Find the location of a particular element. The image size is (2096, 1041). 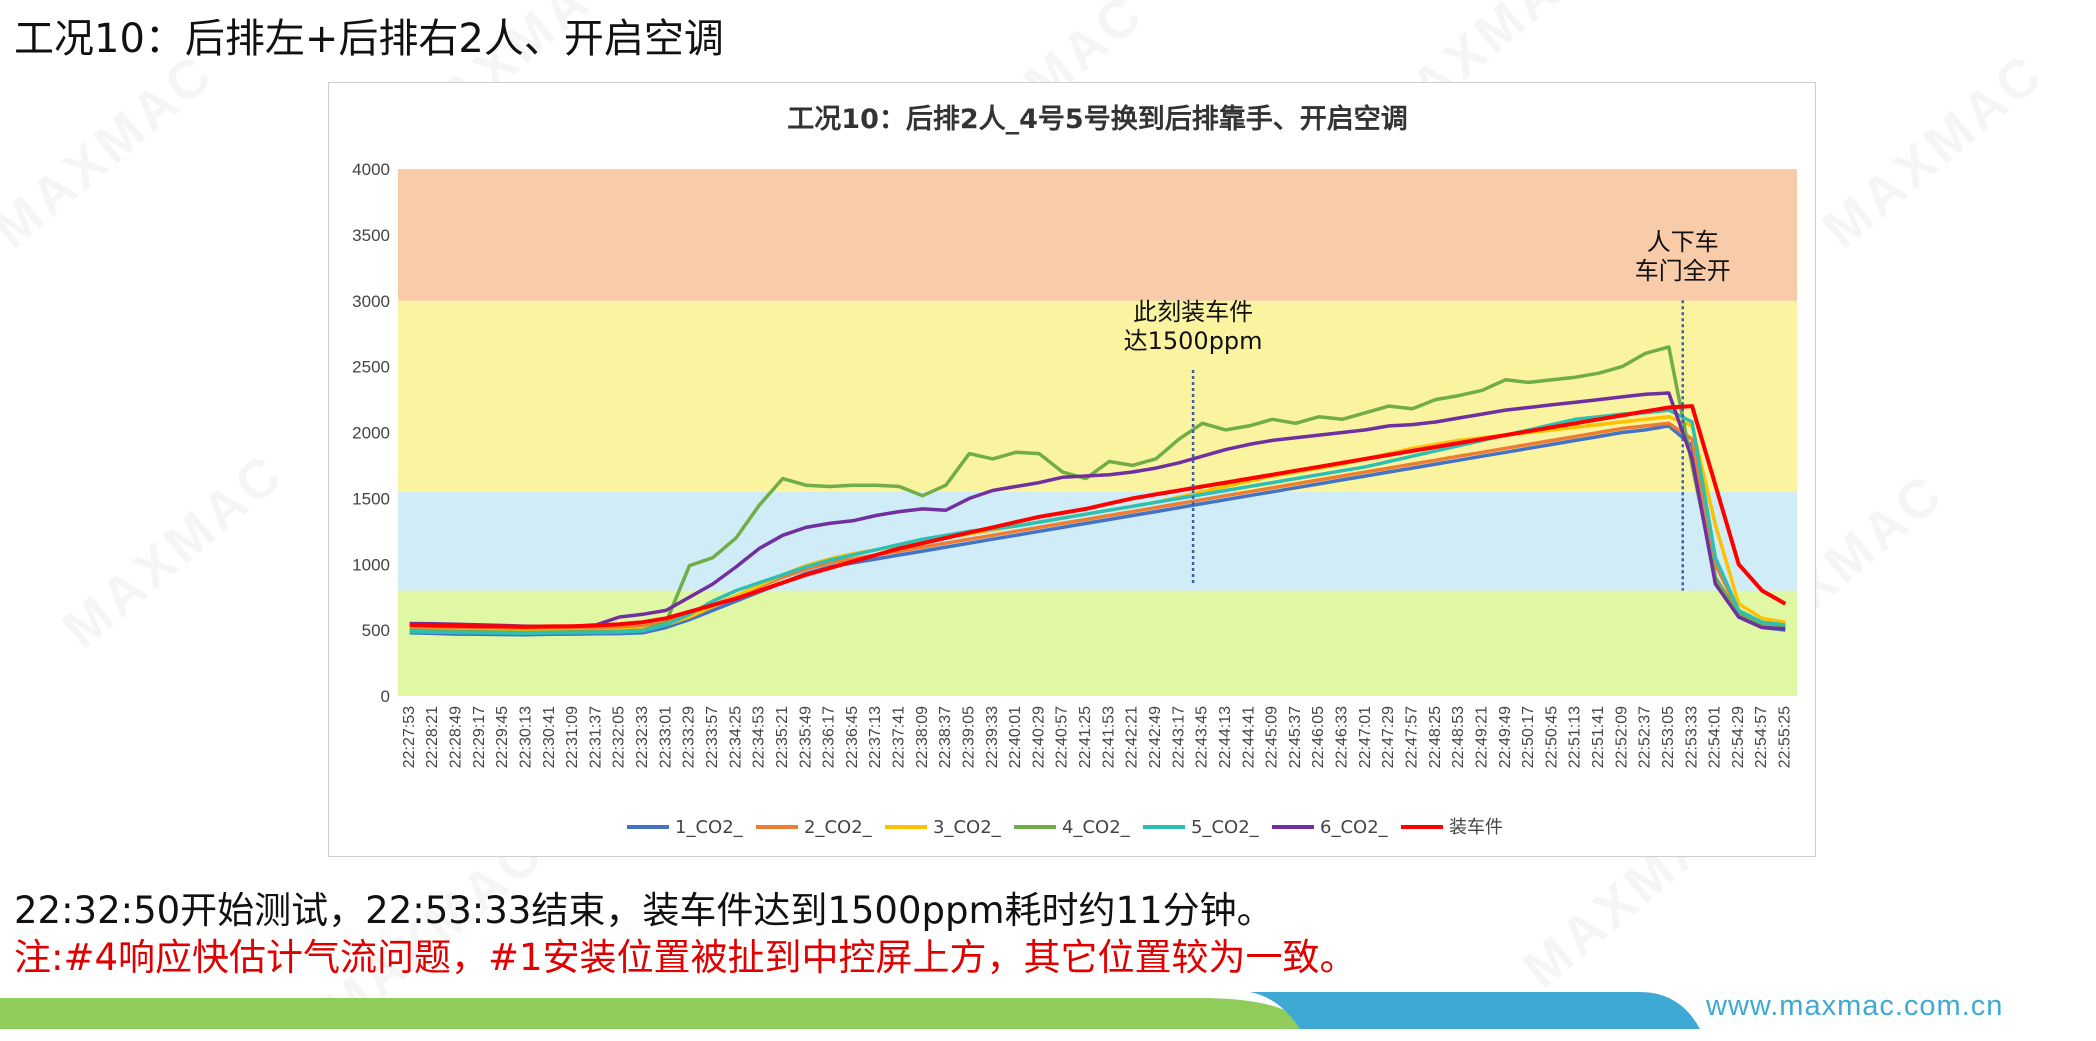

x-tick-label: 22:36:45 is located at coordinates (852, 737).